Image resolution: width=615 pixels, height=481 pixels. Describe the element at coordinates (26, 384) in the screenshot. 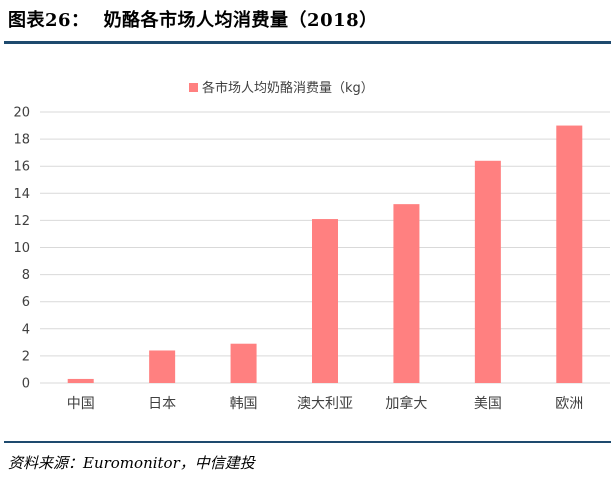

I see `y-tick-label: 0` at that location.